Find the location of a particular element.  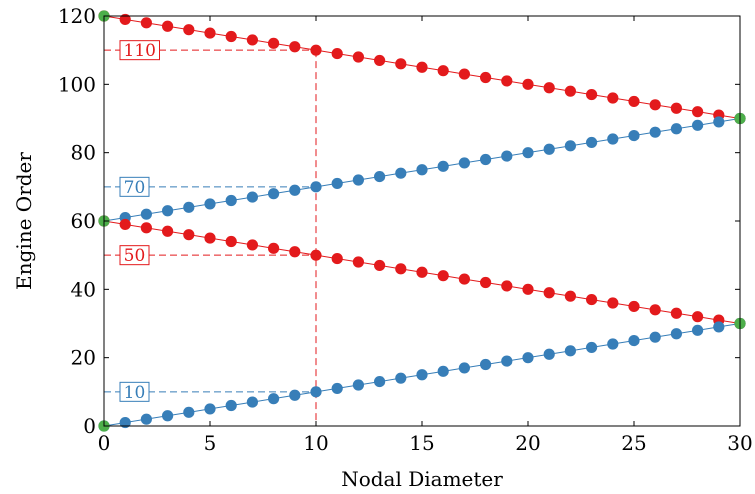

x-tick-label: 25 is located at coordinates (633, 443).